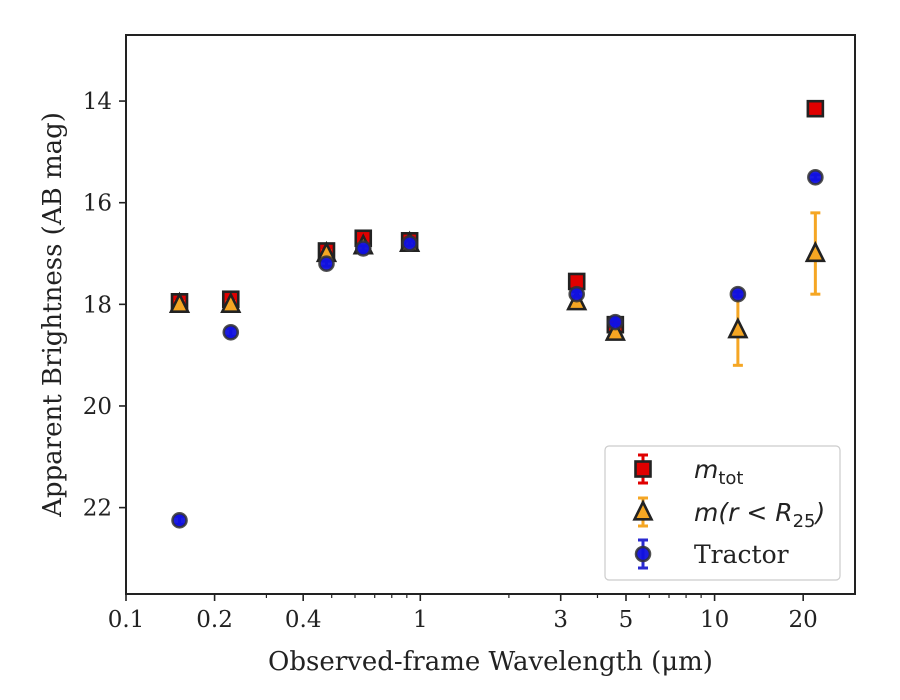 This screenshot has width=900, height=700. What do you see at coordinates (126, 620) in the screenshot?
I see `x-tick-label: 0.1` at bounding box center [126, 620].